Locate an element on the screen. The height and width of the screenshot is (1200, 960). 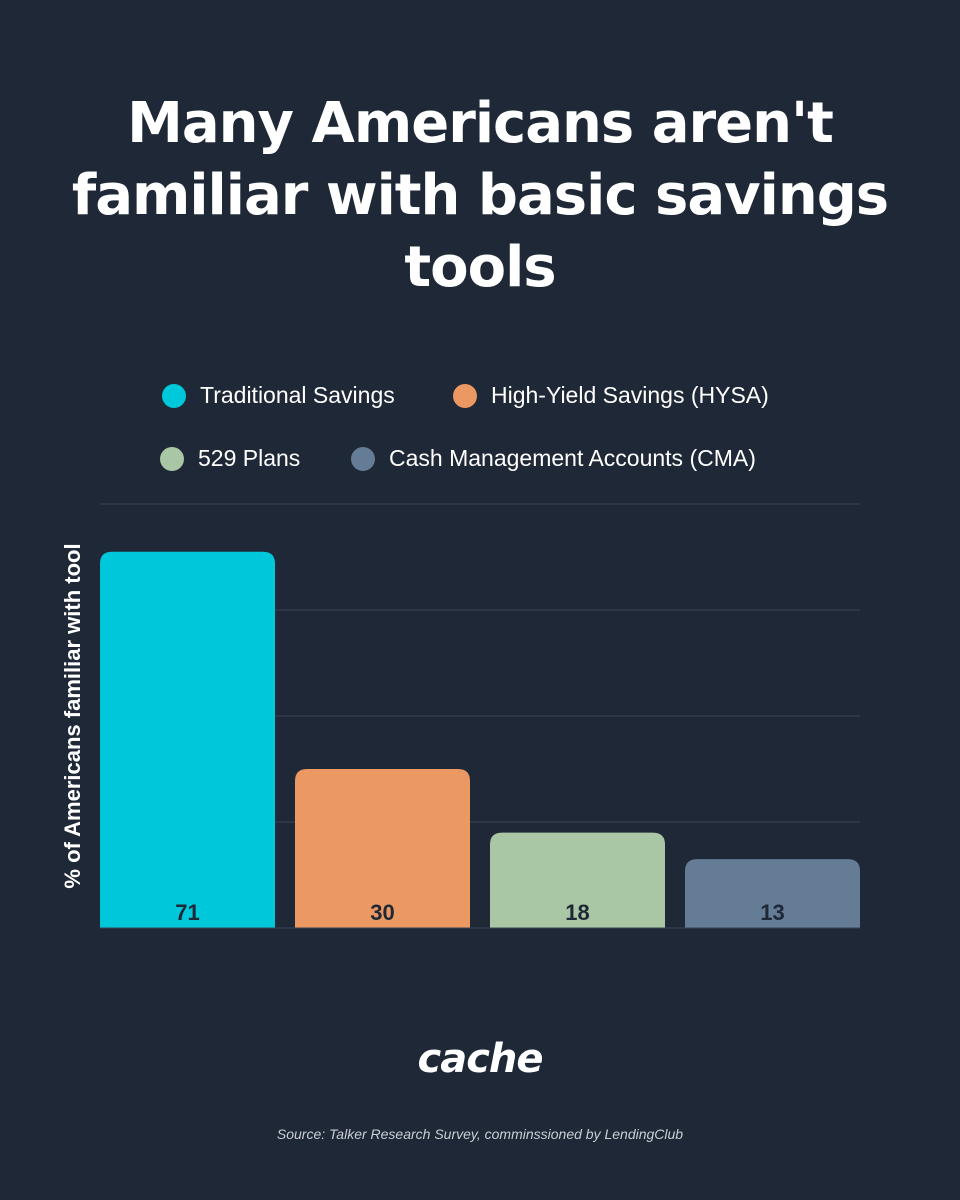
legend-label: High-Yield Savings (HYSA) is located at coordinates (630, 395).